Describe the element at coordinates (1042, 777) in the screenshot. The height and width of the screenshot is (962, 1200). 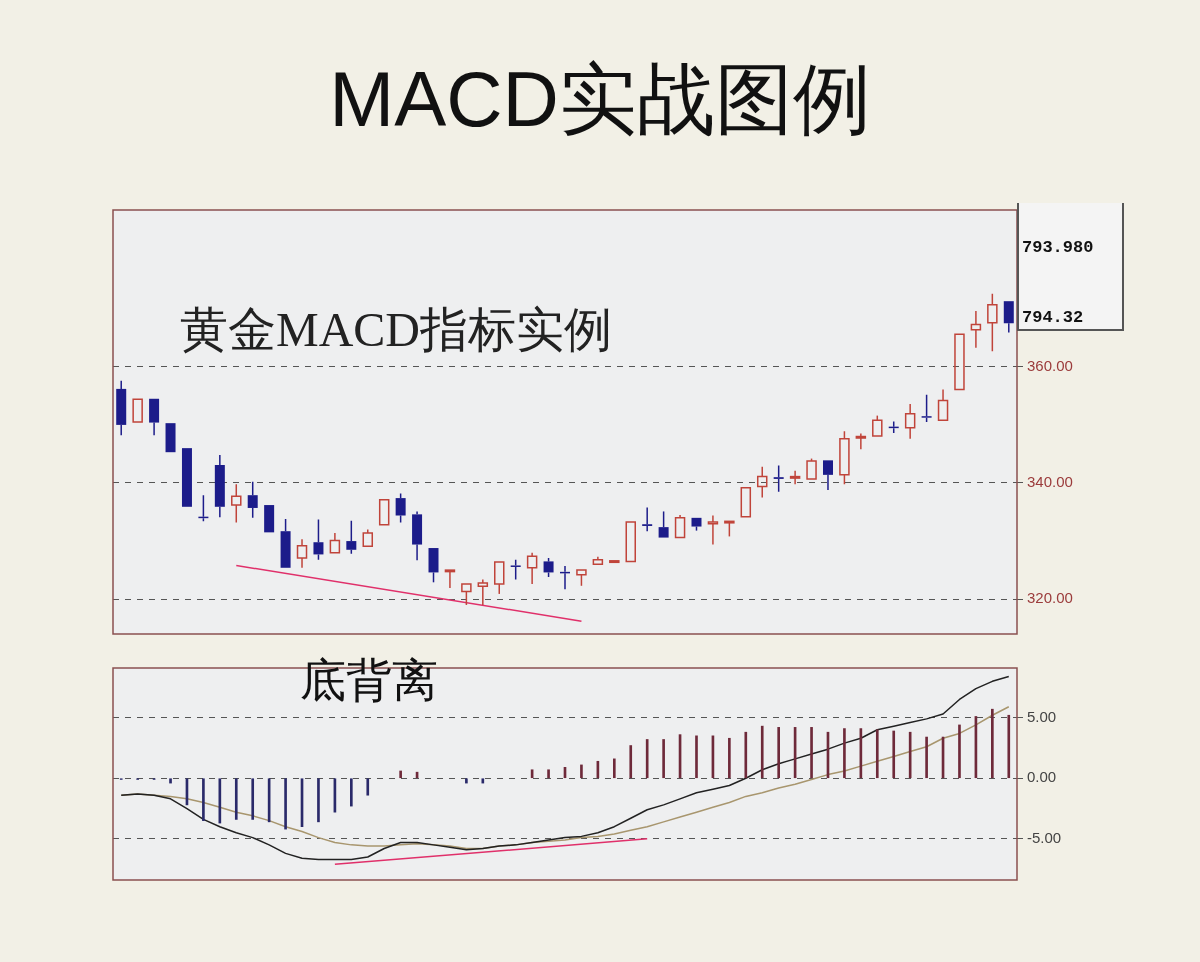
I see `y-tick-label: 0.00` at that location.